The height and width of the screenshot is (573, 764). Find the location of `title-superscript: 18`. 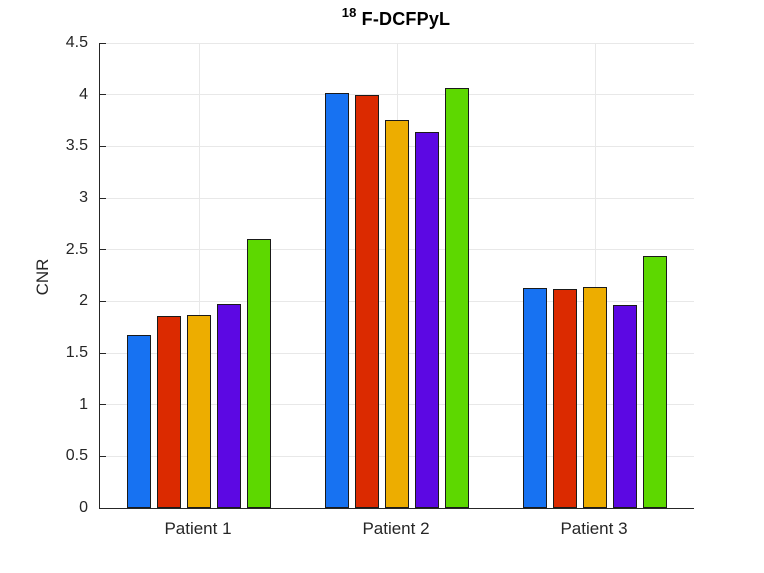

title-superscript: 18 is located at coordinates (349, 12).